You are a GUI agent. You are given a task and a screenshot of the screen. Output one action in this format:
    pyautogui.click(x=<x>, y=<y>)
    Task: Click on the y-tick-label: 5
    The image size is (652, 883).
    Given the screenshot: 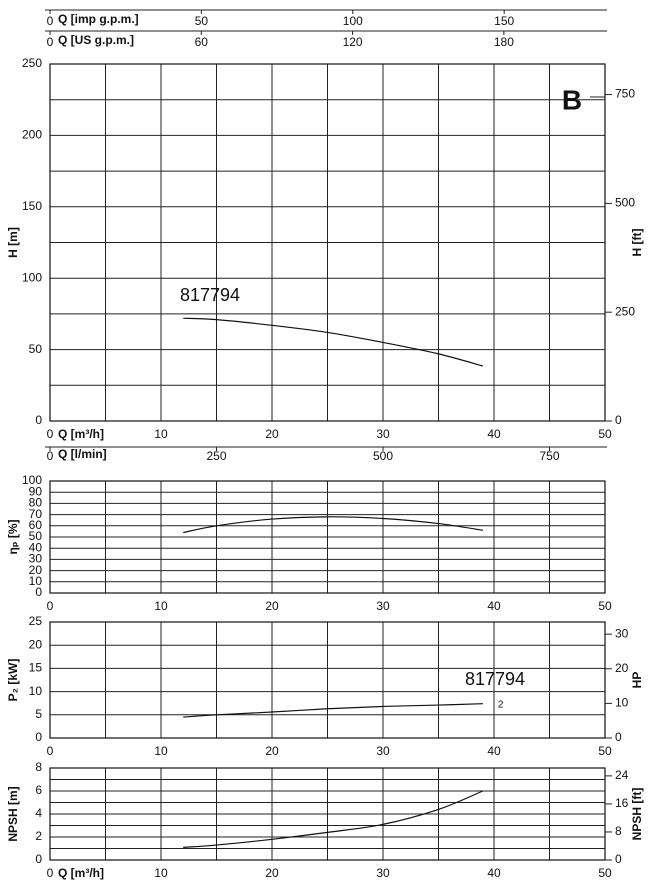 What is the action you would take?
    pyautogui.click(x=38, y=714)
    